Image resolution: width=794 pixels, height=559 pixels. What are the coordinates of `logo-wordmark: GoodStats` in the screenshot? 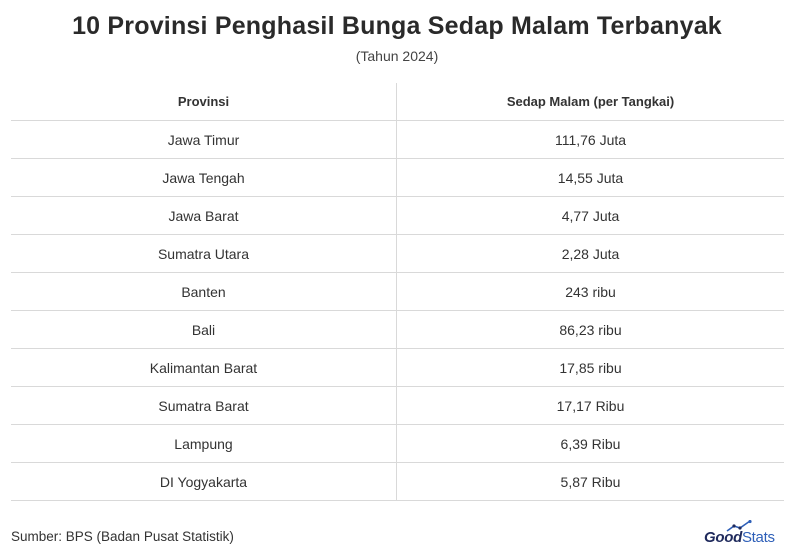 It's located at (739, 537).